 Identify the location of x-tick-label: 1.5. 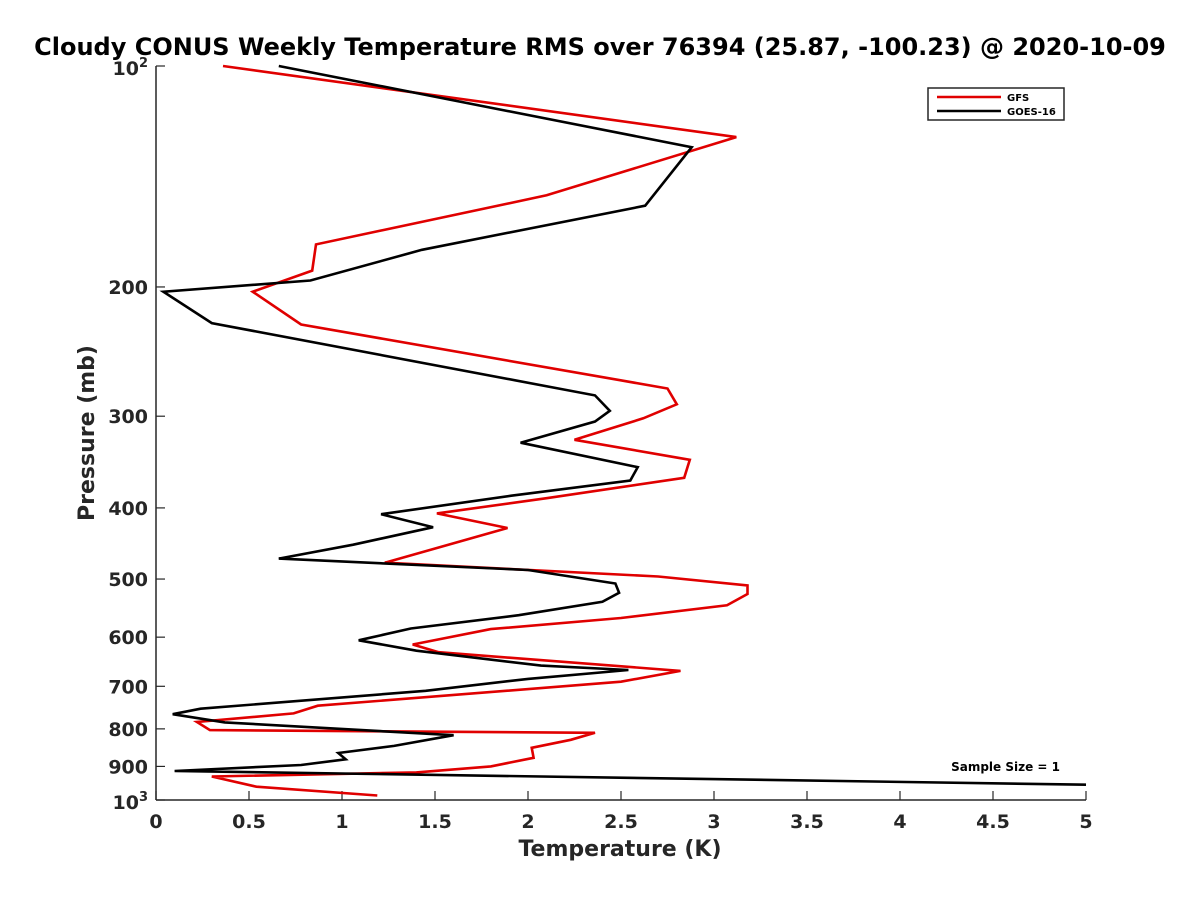
(435, 822).